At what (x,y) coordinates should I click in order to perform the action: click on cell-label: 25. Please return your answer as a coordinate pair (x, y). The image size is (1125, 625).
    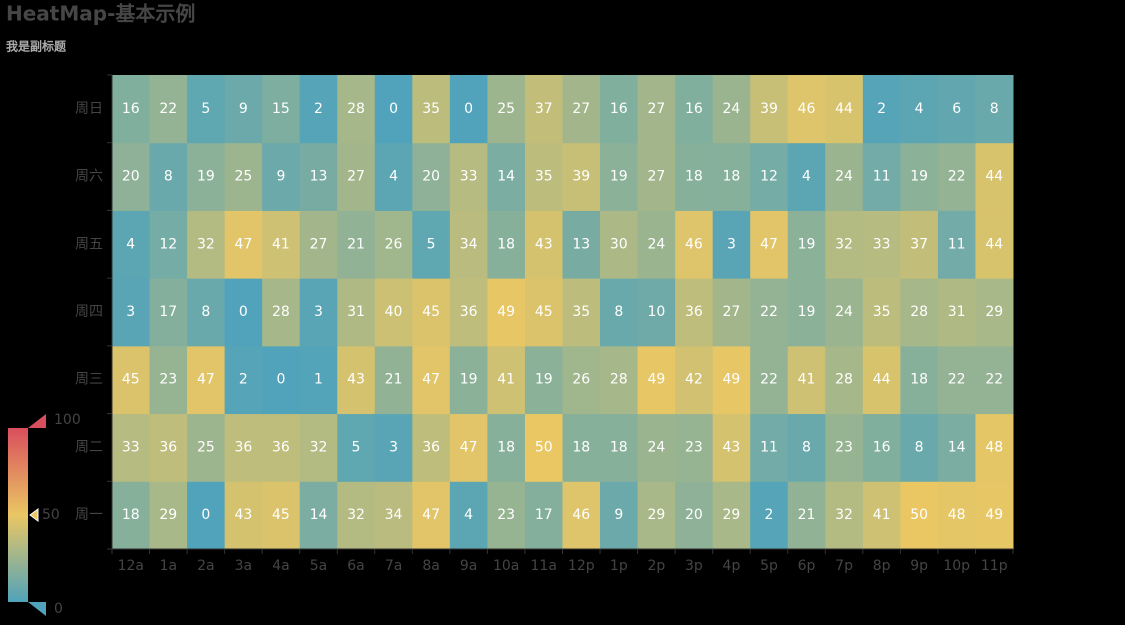
    Looking at the image, I should click on (506, 109).